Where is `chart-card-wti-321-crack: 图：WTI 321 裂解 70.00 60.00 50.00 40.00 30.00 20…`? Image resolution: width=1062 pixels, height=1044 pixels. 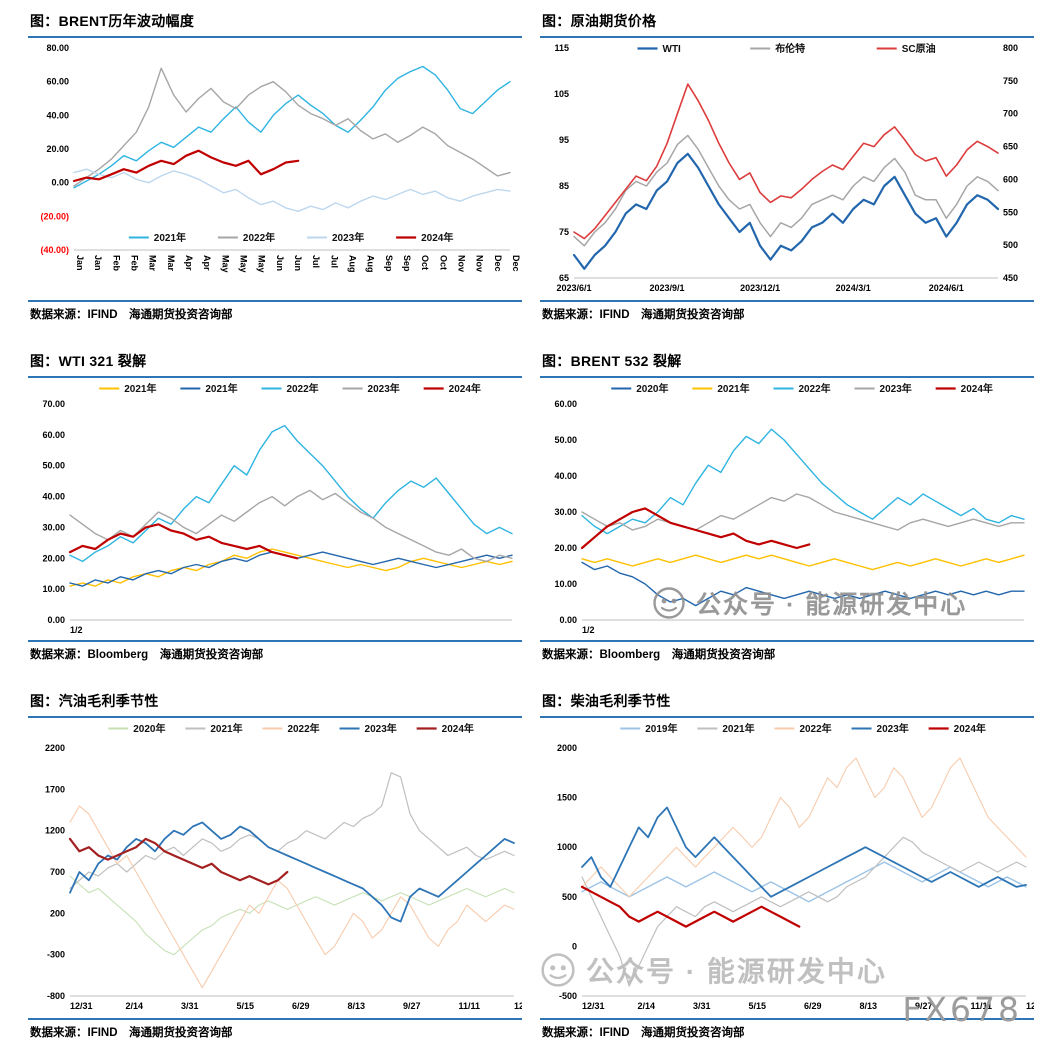 chart-card-wti-321-crack: 图：WTI 321 裂解 70.00 60.00 50.00 40.00 30.00 20… is located at coordinates (275, 505).